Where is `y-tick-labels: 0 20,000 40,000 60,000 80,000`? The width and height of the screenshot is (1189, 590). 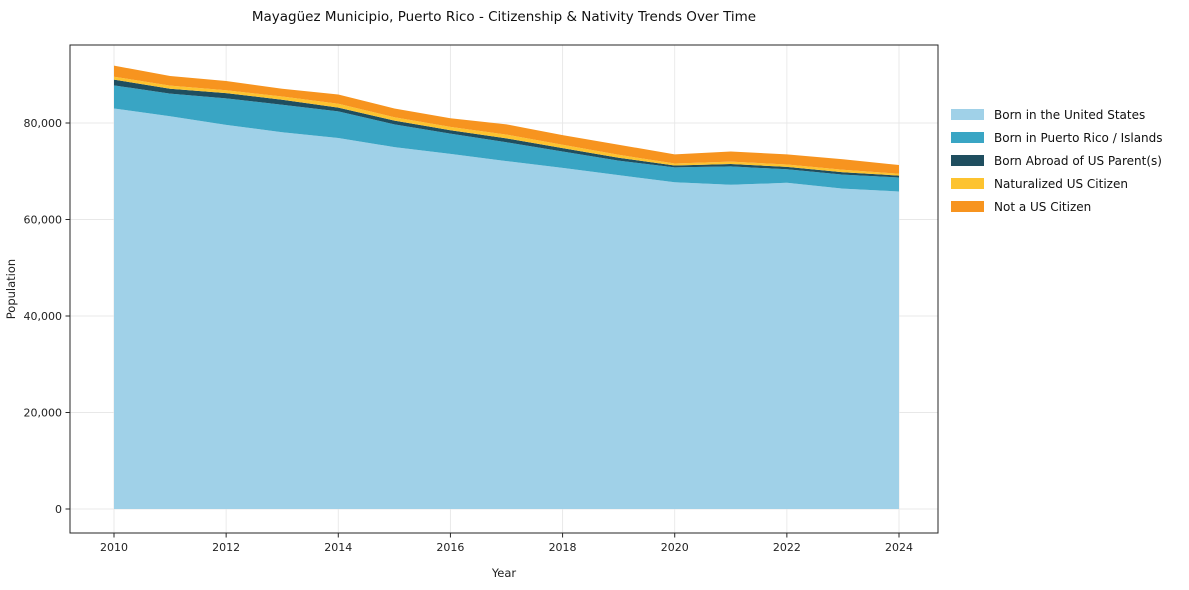
y-tick-labels: 0 20,000 40,000 60,000 80,000 is located at coordinates (43, 316).